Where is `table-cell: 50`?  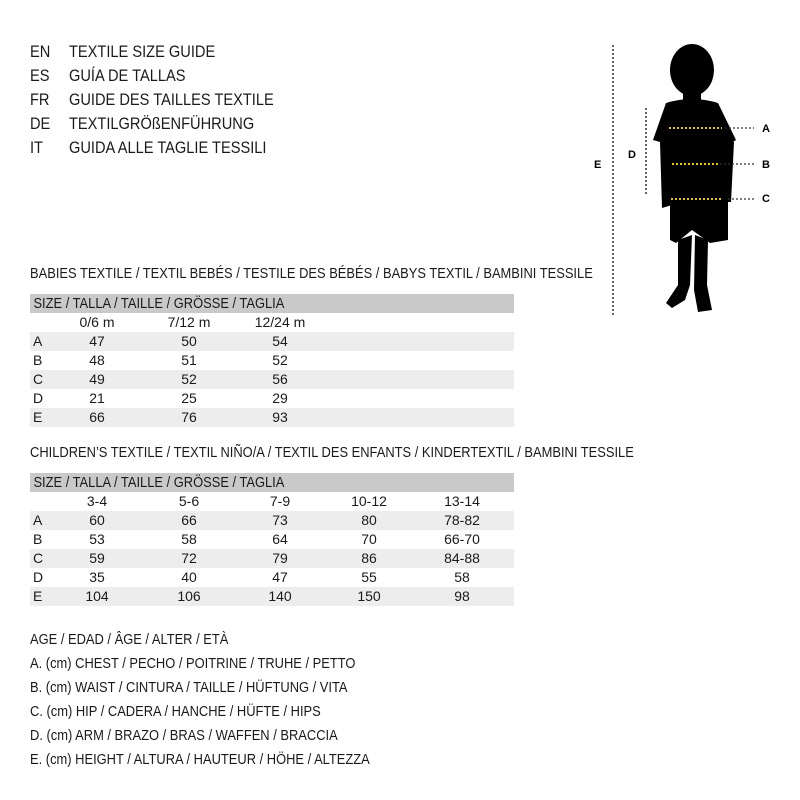
table-cell: 50 is located at coordinates (189, 341).